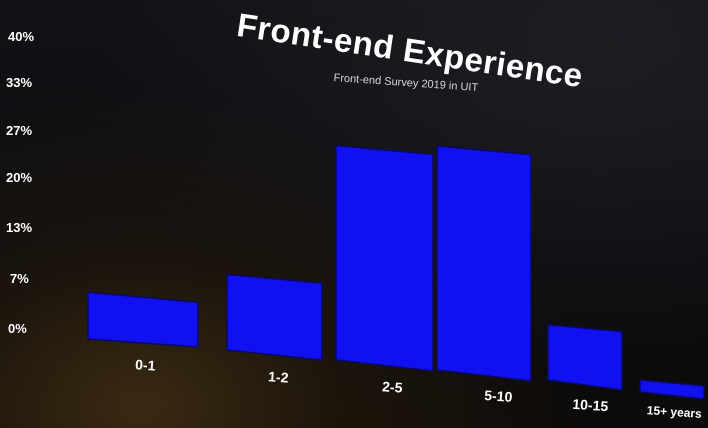 The image size is (708, 428). I want to click on x-tick-label: 5-10, so click(498, 396).